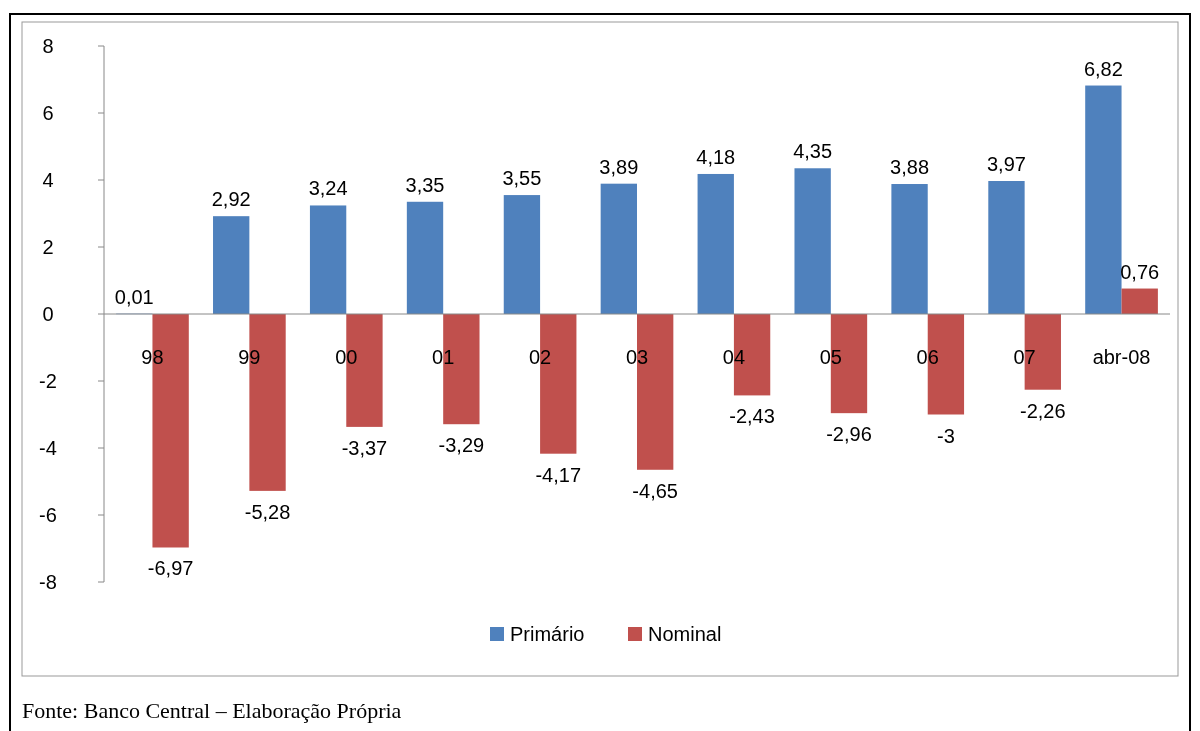  I want to click on data-label: -2,96, so click(849, 434).